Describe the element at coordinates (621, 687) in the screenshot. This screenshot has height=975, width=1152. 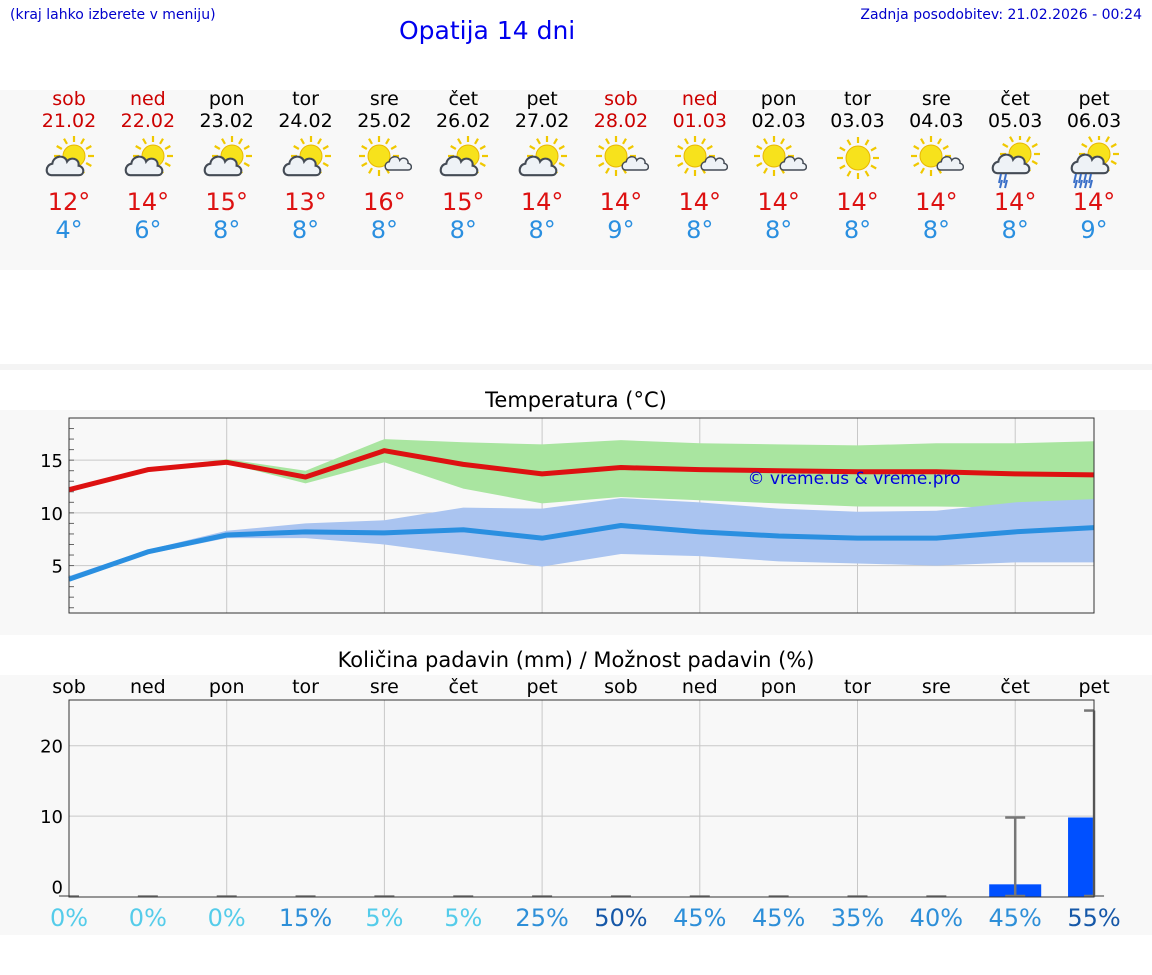
I see `precip-day-label: sob` at that location.